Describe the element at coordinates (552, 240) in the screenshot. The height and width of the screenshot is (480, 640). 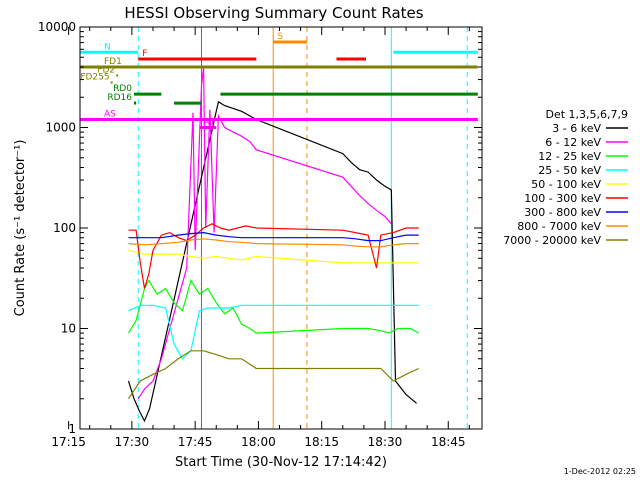
I see `legend-label-8: 7000 - 20000 keV` at that location.